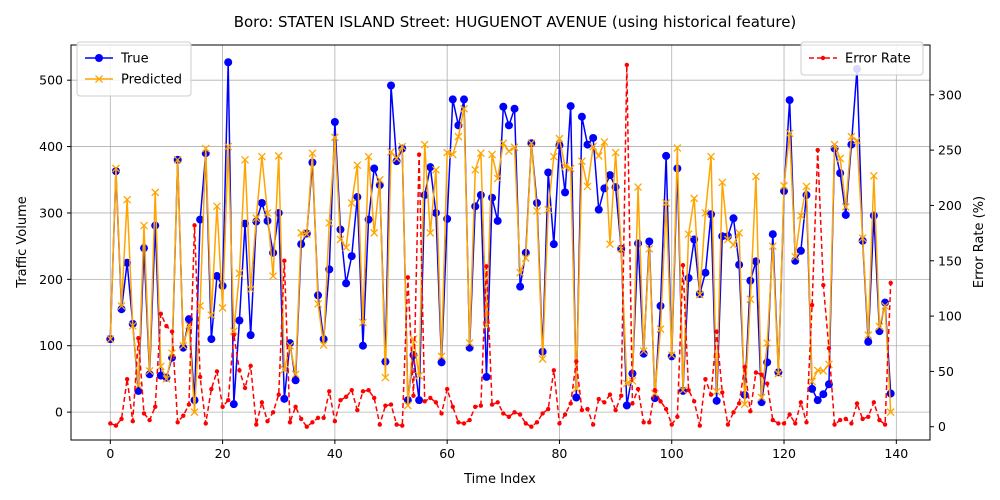 The image size is (1000, 500). What do you see at coordinates (51, 345) in the screenshot?
I see `y-tick-label: 100` at bounding box center [51, 345].